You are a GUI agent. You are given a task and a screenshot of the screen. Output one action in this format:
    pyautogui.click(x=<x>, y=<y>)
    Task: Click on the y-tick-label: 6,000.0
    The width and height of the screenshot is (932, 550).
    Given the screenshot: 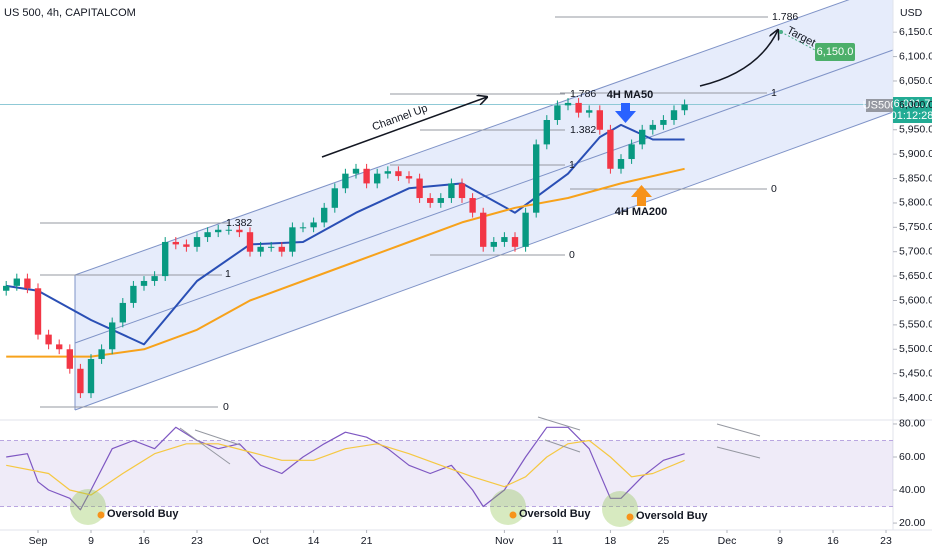 What is the action you would take?
    pyautogui.click(x=915, y=105)
    